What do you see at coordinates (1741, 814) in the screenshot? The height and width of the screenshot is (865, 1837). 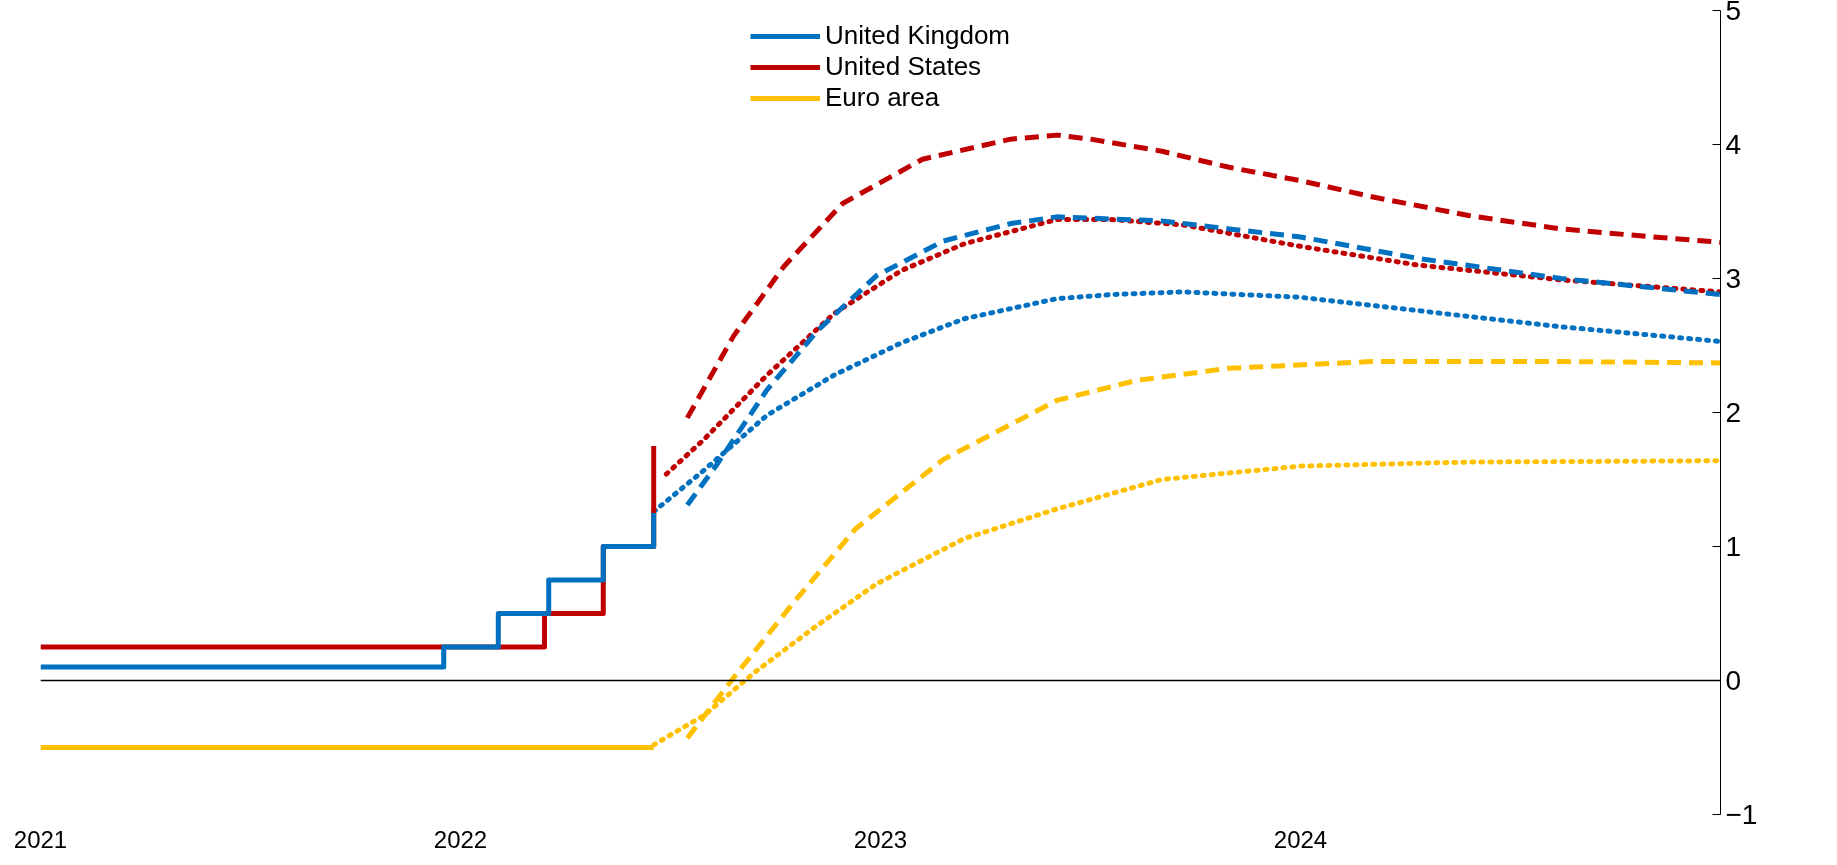 I see `y-tick-label: −1` at bounding box center [1741, 814].